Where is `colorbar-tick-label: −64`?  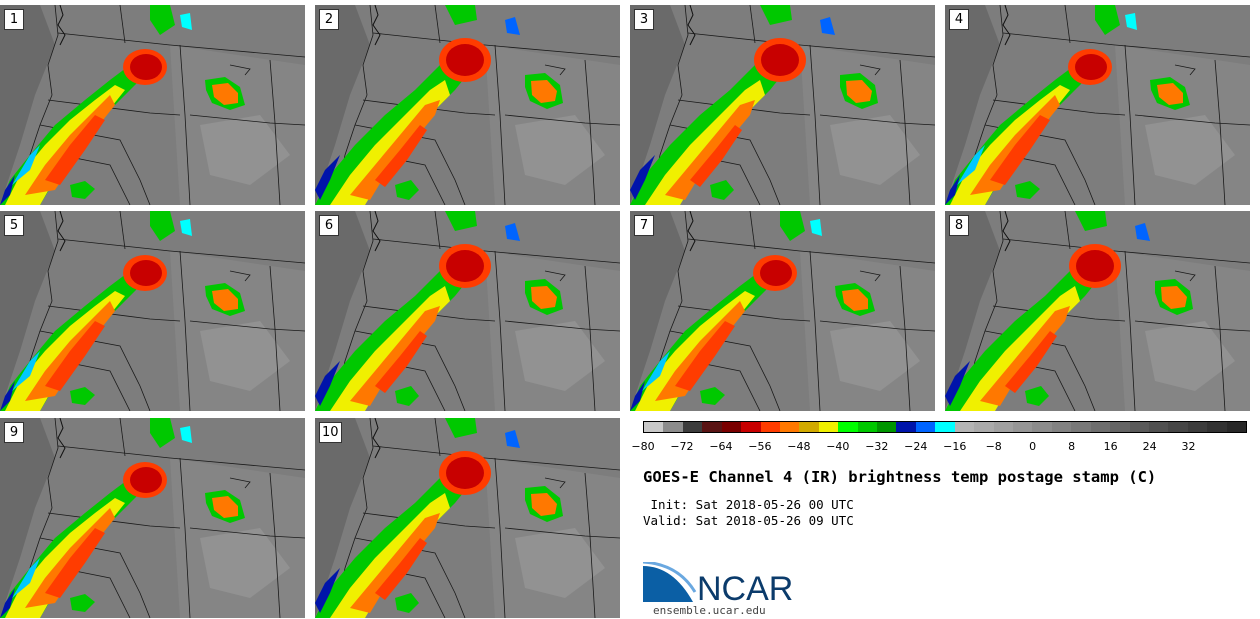 colorbar-tick-label: −64 is located at coordinates (721, 446).